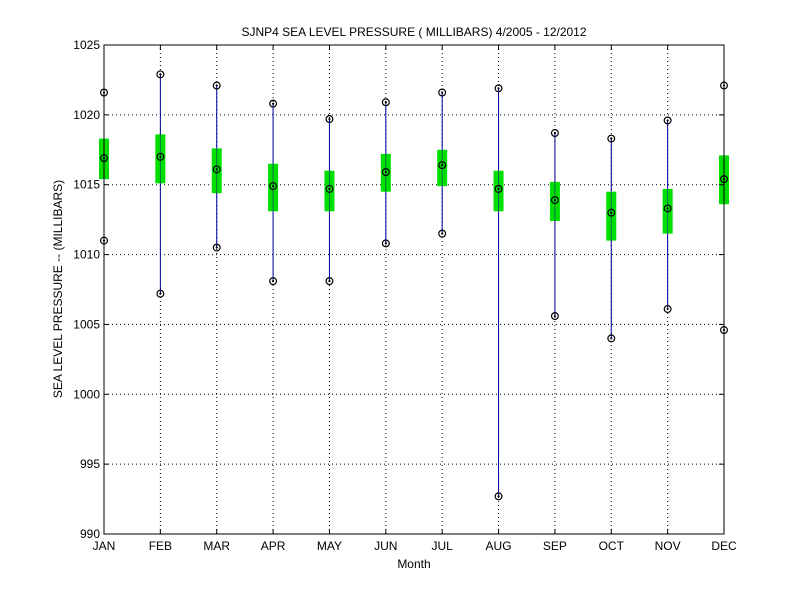  I want to click on max-marker-aug, so click(498, 88).